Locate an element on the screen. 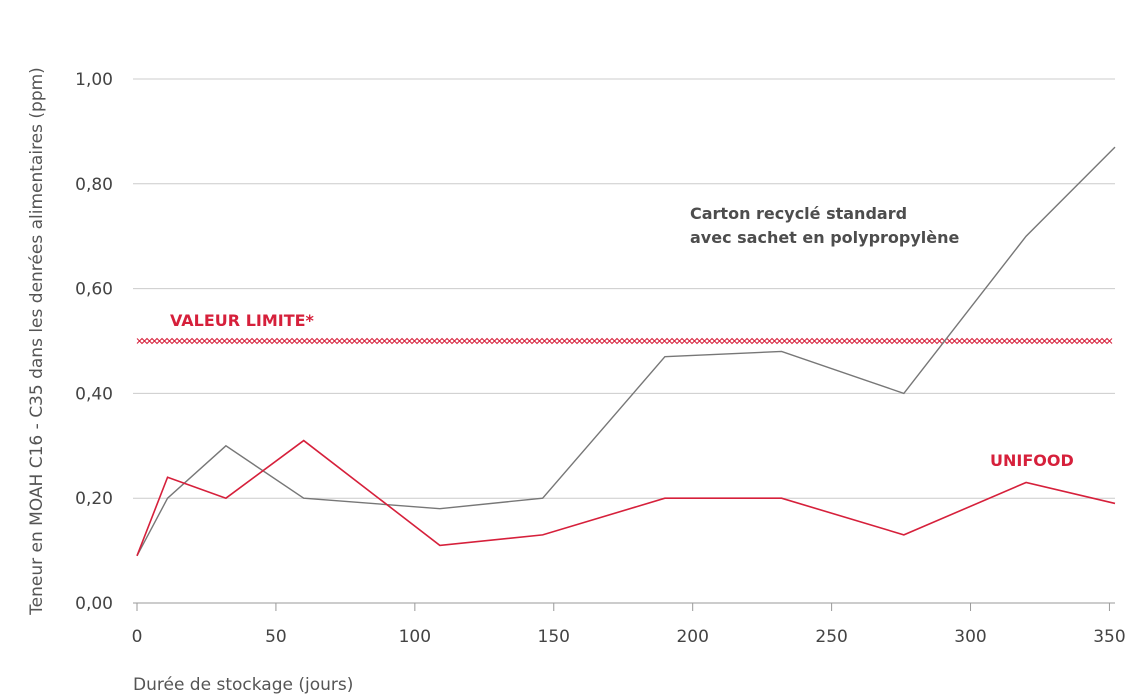 The height and width of the screenshot is (695, 1148). y-tick-label: 1,00 is located at coordinates (94, 80).